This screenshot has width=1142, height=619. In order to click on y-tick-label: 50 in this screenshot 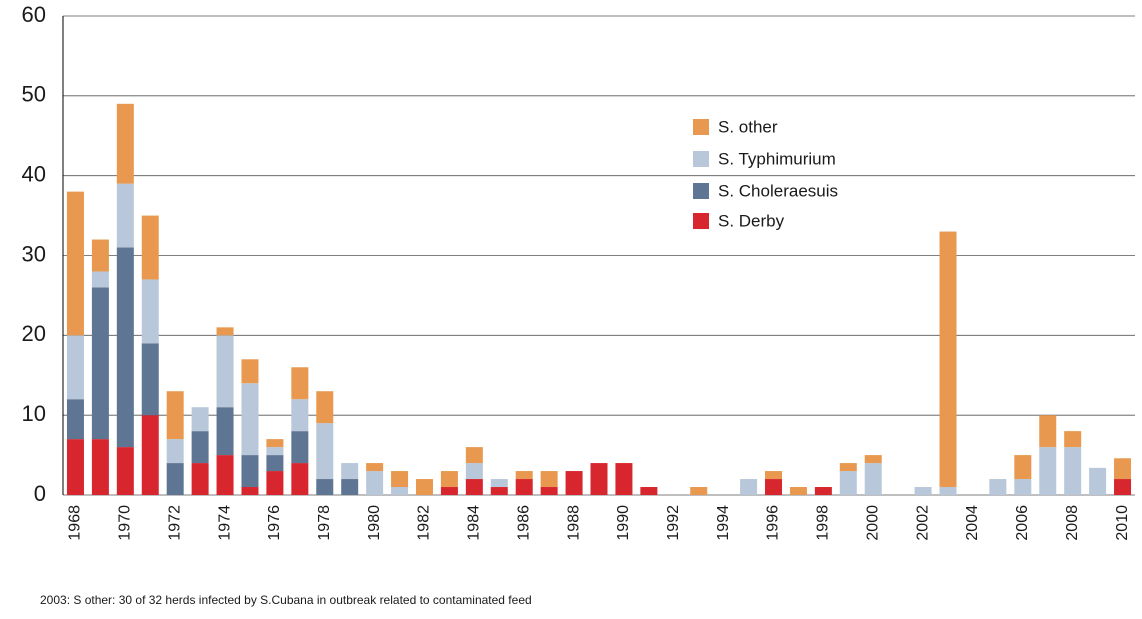, I will do `click(34, 94)`.